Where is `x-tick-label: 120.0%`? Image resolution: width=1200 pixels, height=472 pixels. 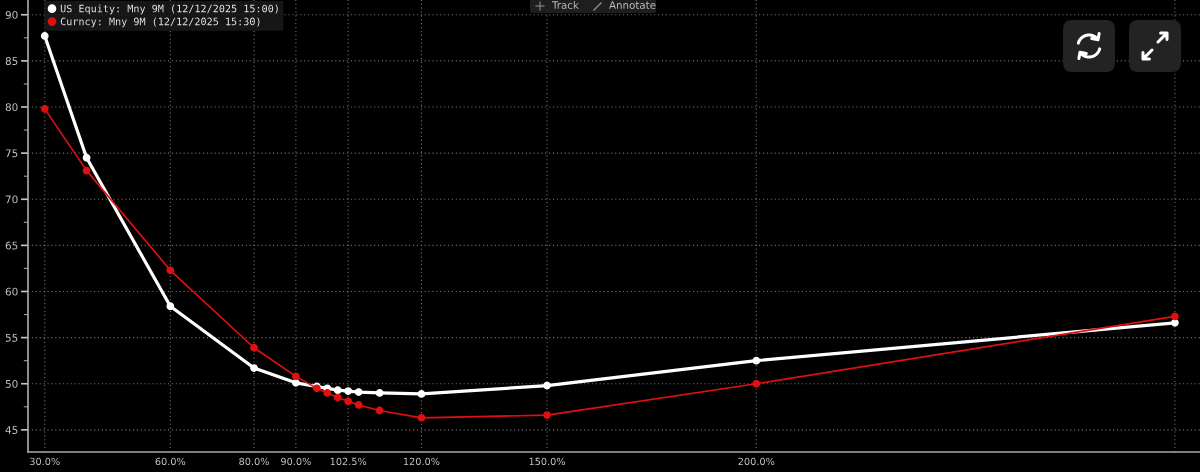
x-tick-label: 120.0% is located at coordinates (421, 461).